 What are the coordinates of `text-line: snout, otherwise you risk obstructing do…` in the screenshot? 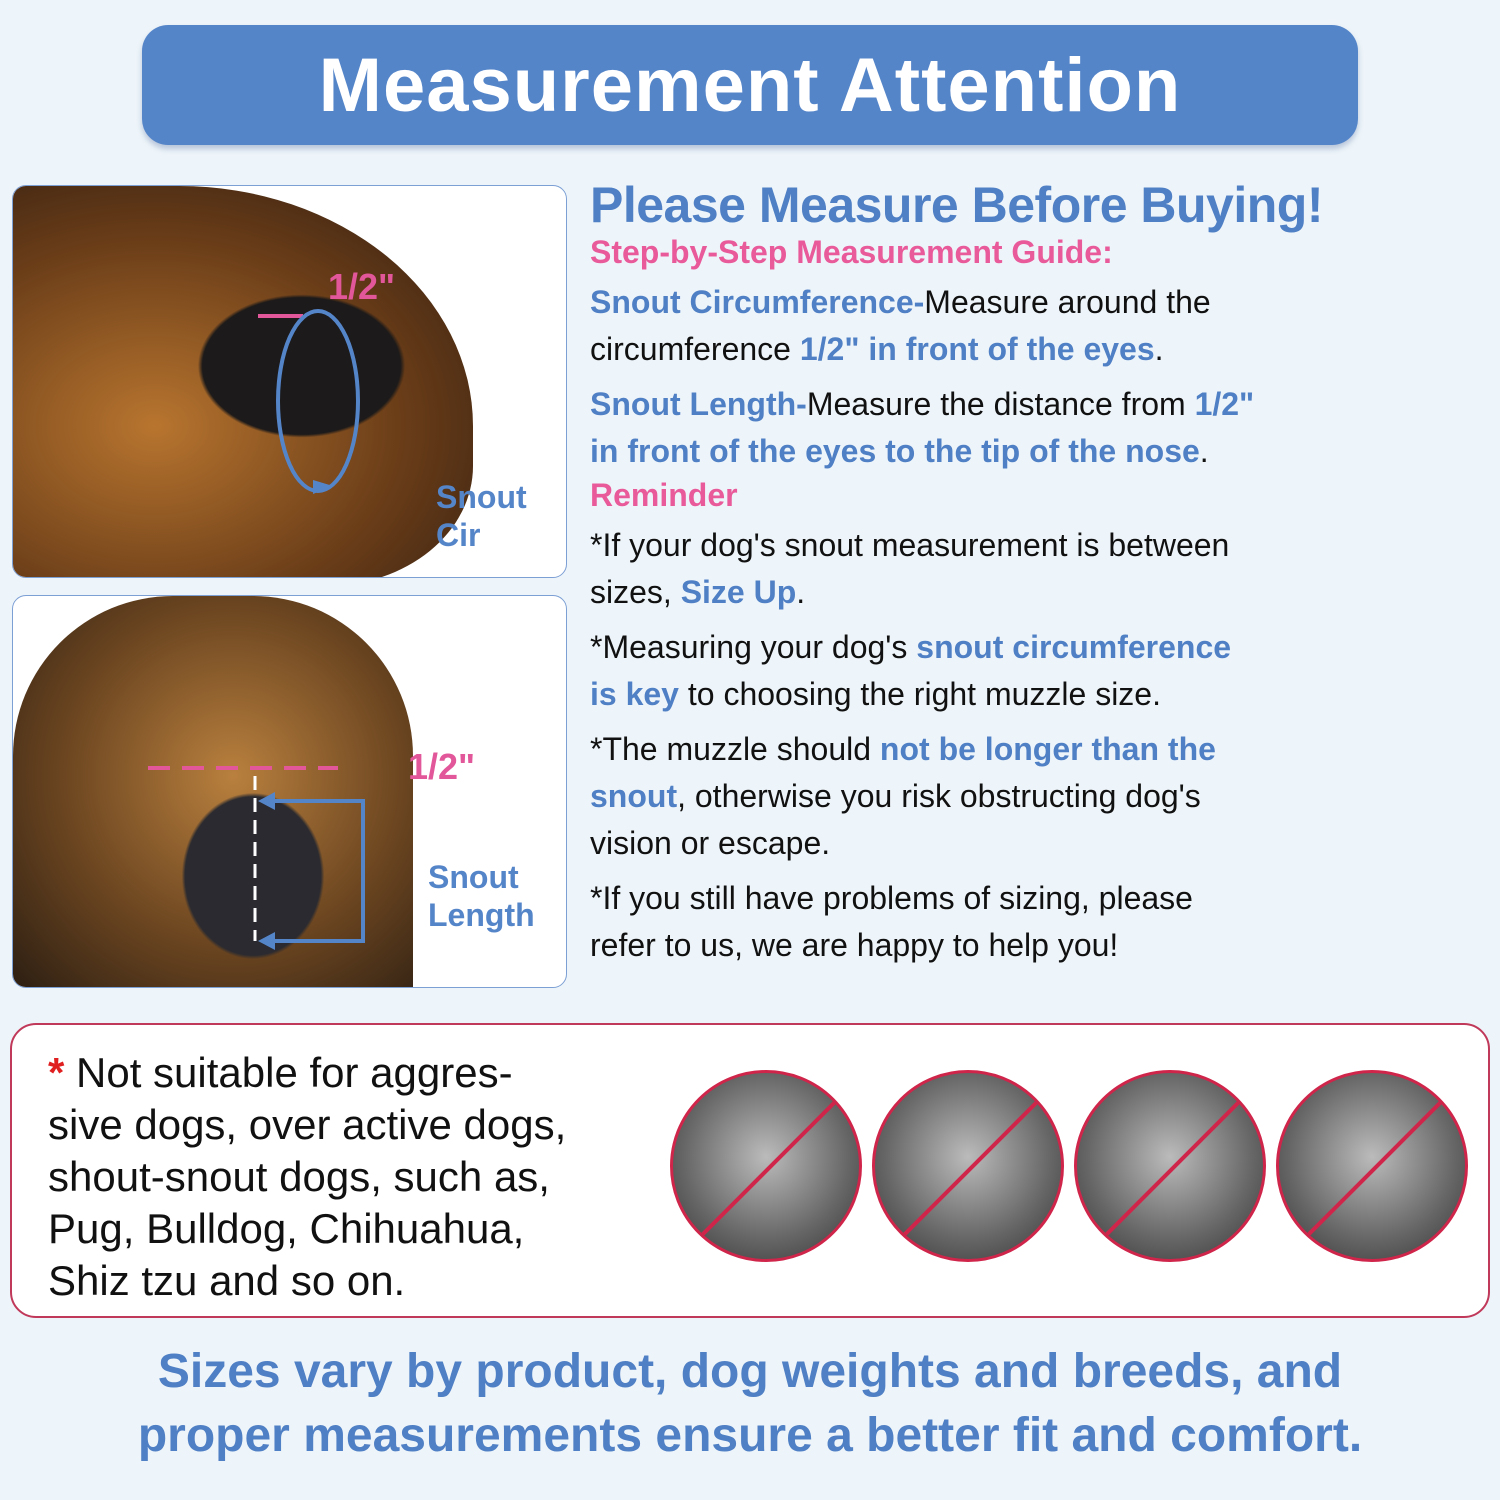 It's located at (1042, 796).